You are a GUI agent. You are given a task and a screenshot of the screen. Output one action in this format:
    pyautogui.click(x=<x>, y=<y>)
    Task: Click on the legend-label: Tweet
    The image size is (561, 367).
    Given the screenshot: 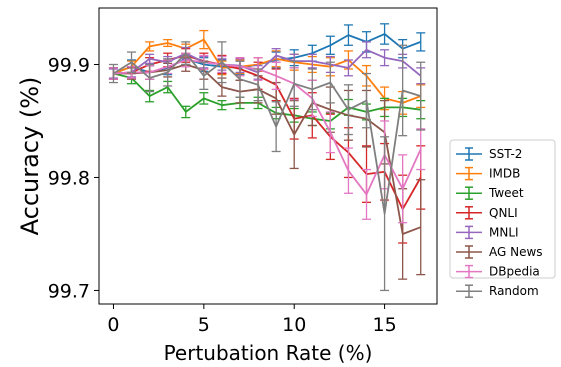 What is the action you would take?
    pyautogui.click(x=506, y=193)
    